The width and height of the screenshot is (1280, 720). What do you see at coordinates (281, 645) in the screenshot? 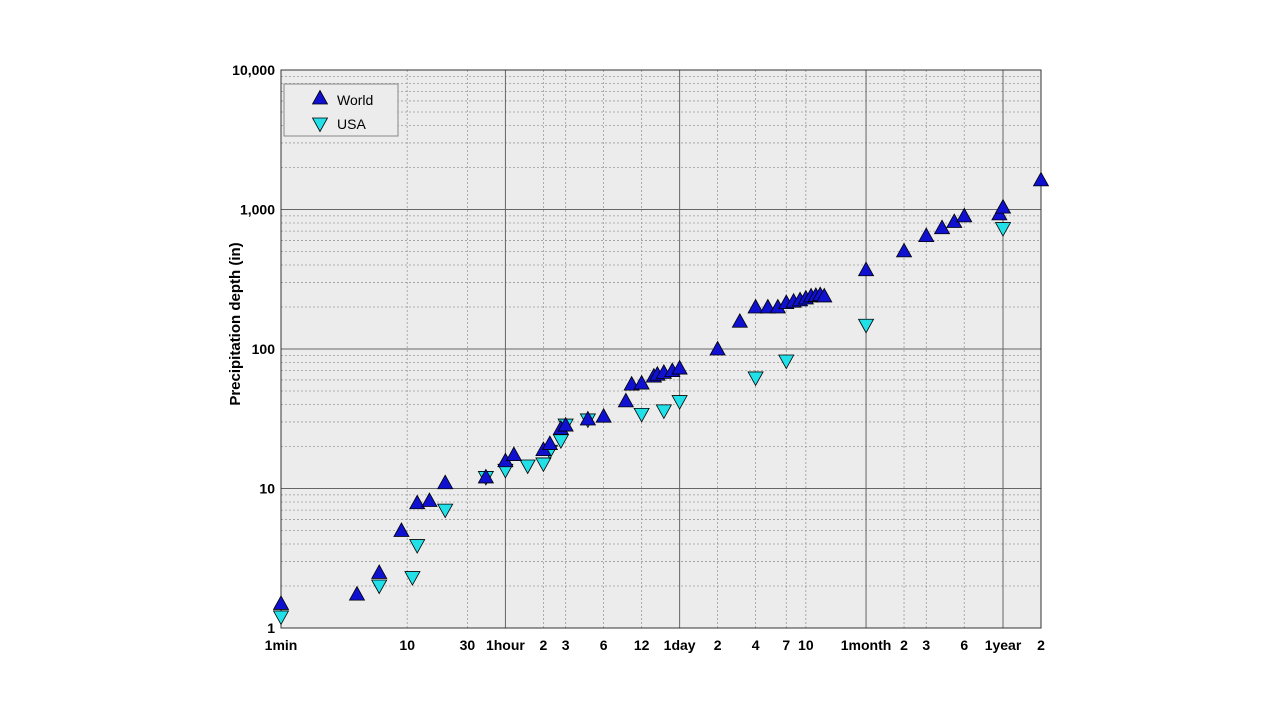
I see `x-tick-label: 1min` at bounding box center [281, 645].